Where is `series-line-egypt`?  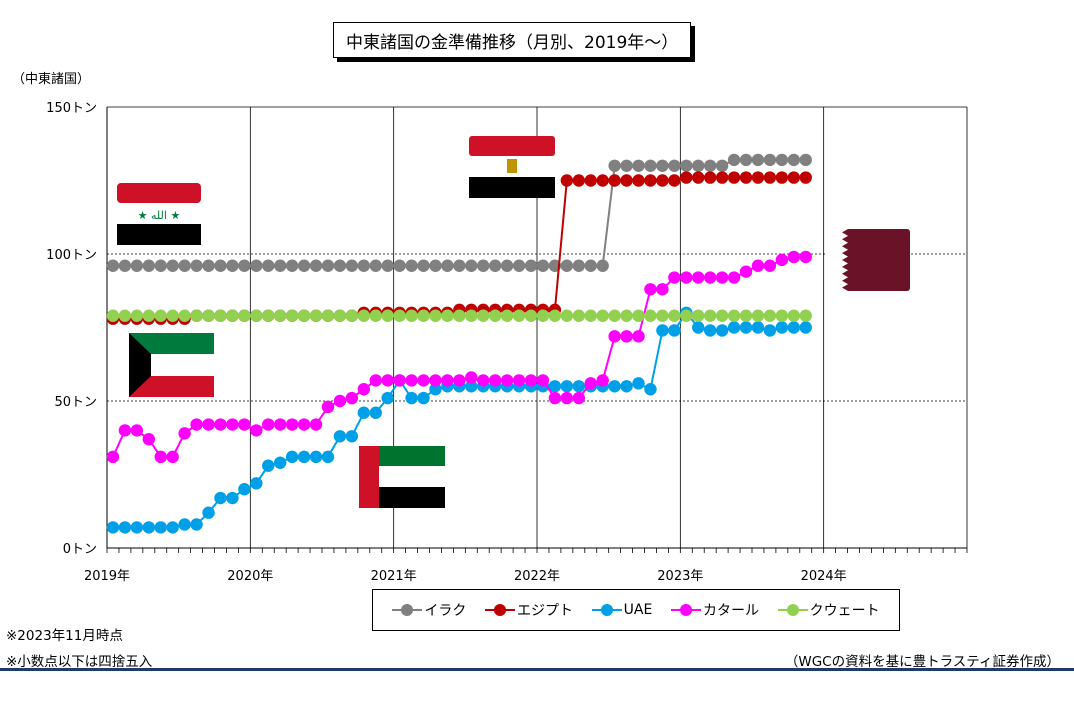 series-line-egypt is located at coordinates (459, 248).